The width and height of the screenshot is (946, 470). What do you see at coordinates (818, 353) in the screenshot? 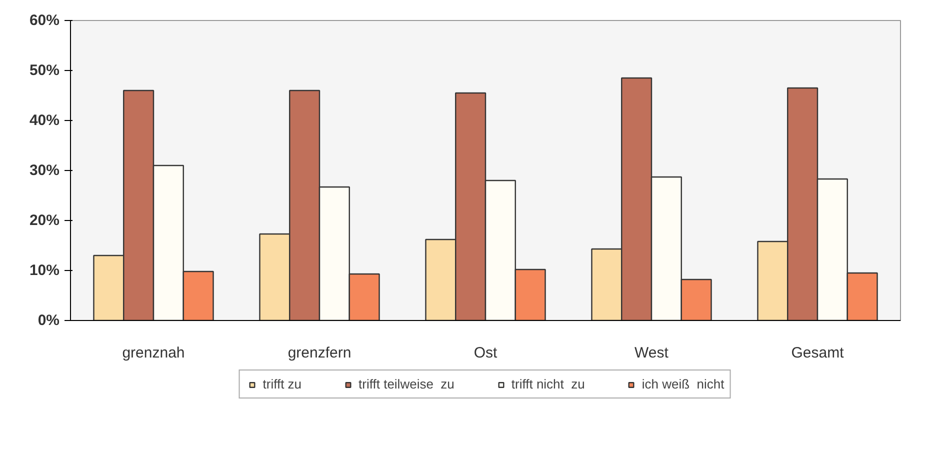
I see `x-tick-label: Gesamt` at bounding box center [818, 353].